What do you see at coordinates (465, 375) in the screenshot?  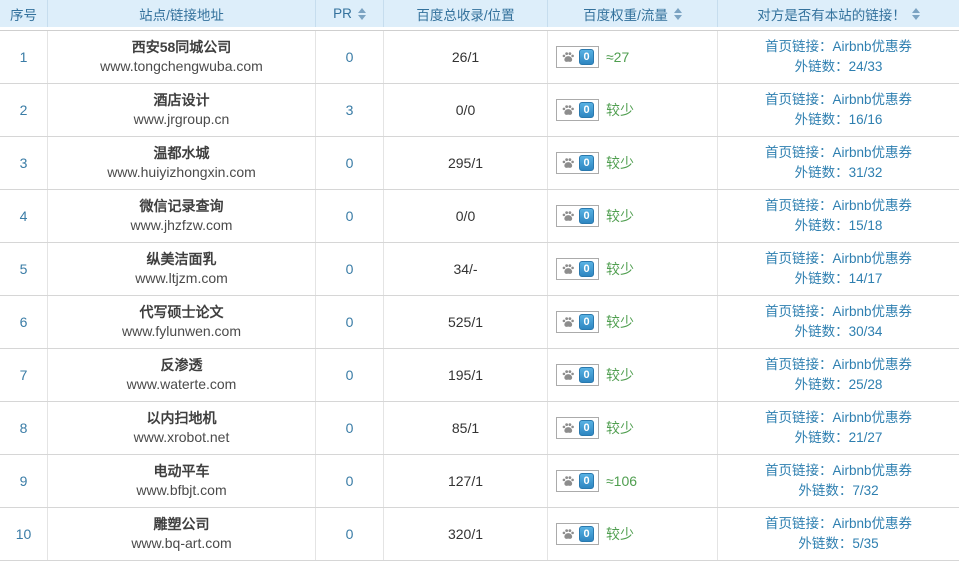 I see `baidu-index-value: 195/1` at bounding box center [465, 375].